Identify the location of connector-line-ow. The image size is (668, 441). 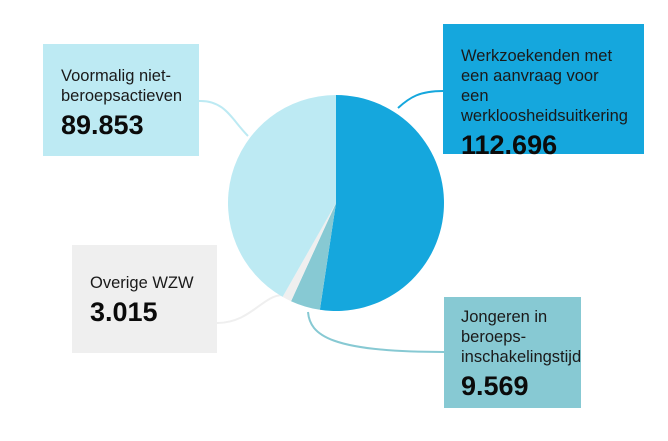
(249, 309).